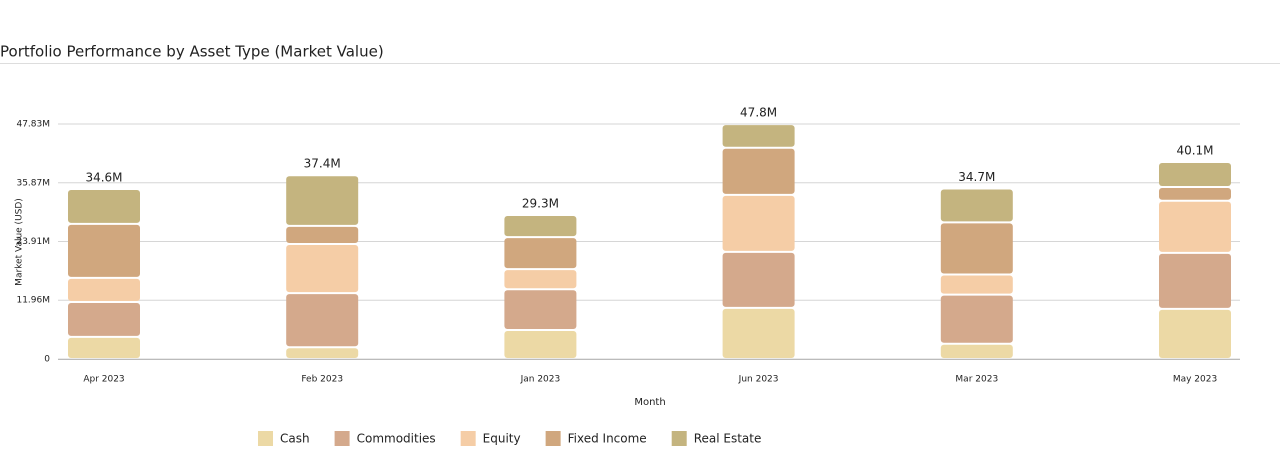 This screenshot has height=454, width=1280. Describe the element at coordinates (396, 439) in the screenshot. I see `legend-label: Commodities` at that location.